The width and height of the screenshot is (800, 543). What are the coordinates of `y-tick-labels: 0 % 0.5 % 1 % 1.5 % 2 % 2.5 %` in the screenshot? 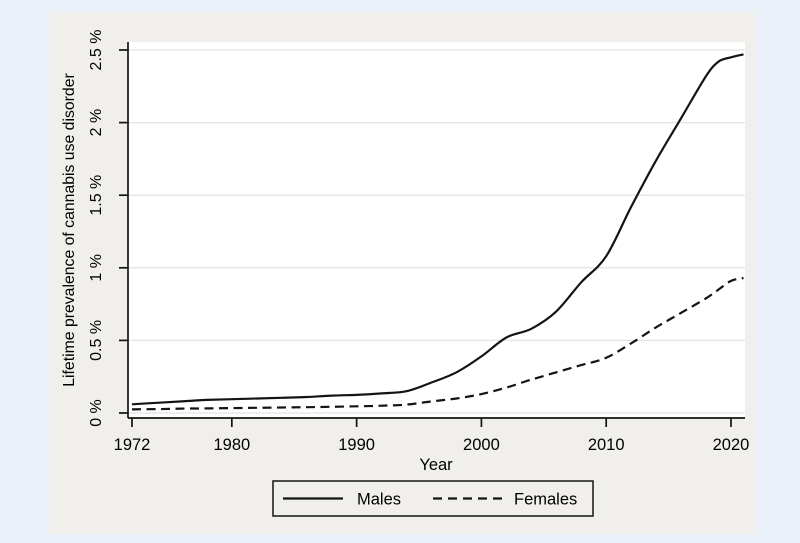 It's located at (96, 228).